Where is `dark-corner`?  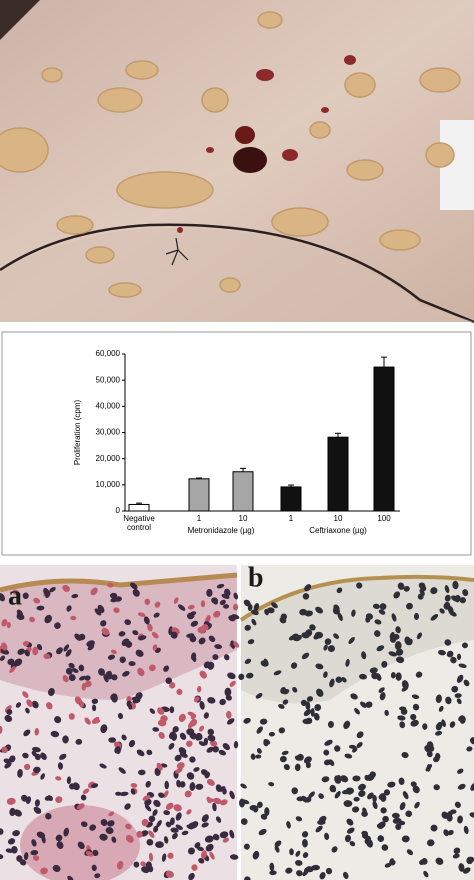 dark-corner is located at coordinates (20, 20).